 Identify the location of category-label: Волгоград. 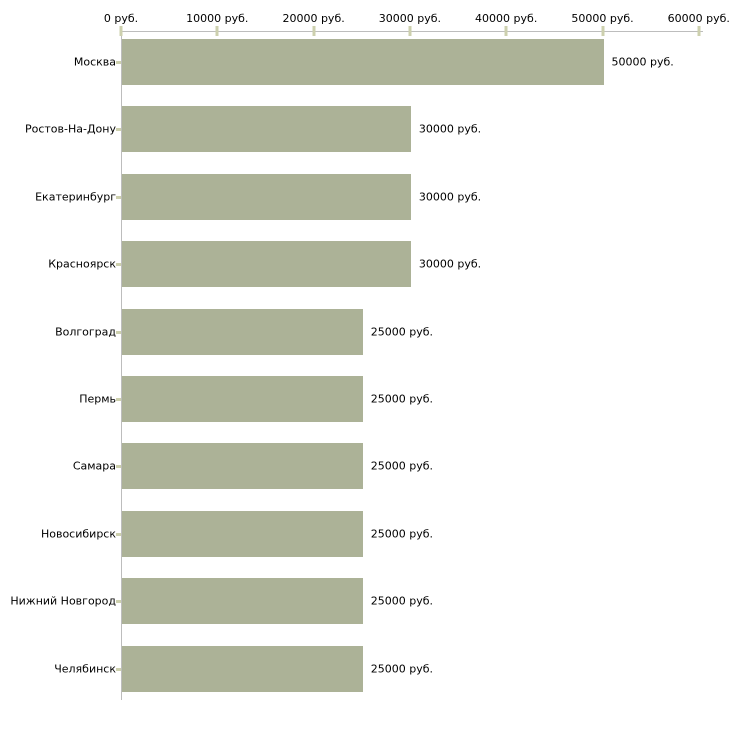
(85, 332).